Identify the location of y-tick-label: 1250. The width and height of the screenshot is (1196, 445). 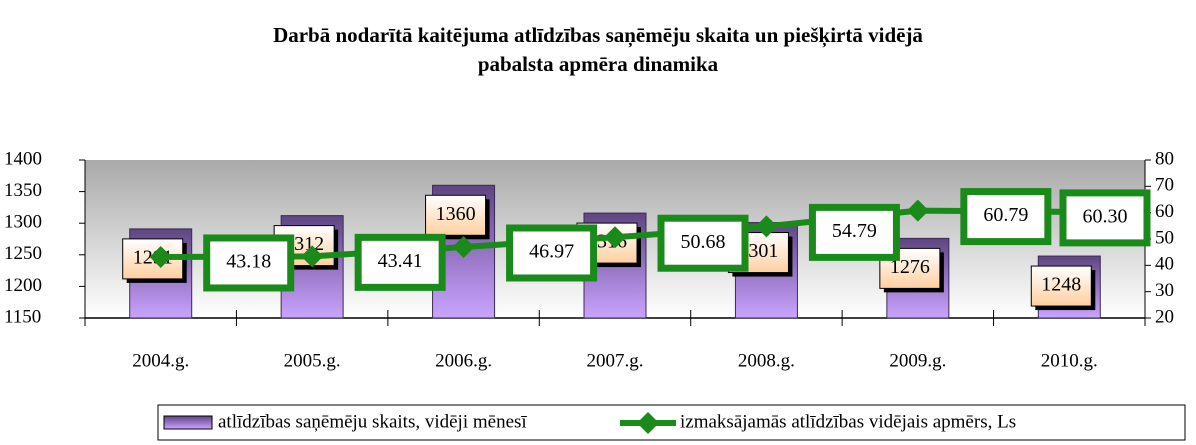
(23, 253).